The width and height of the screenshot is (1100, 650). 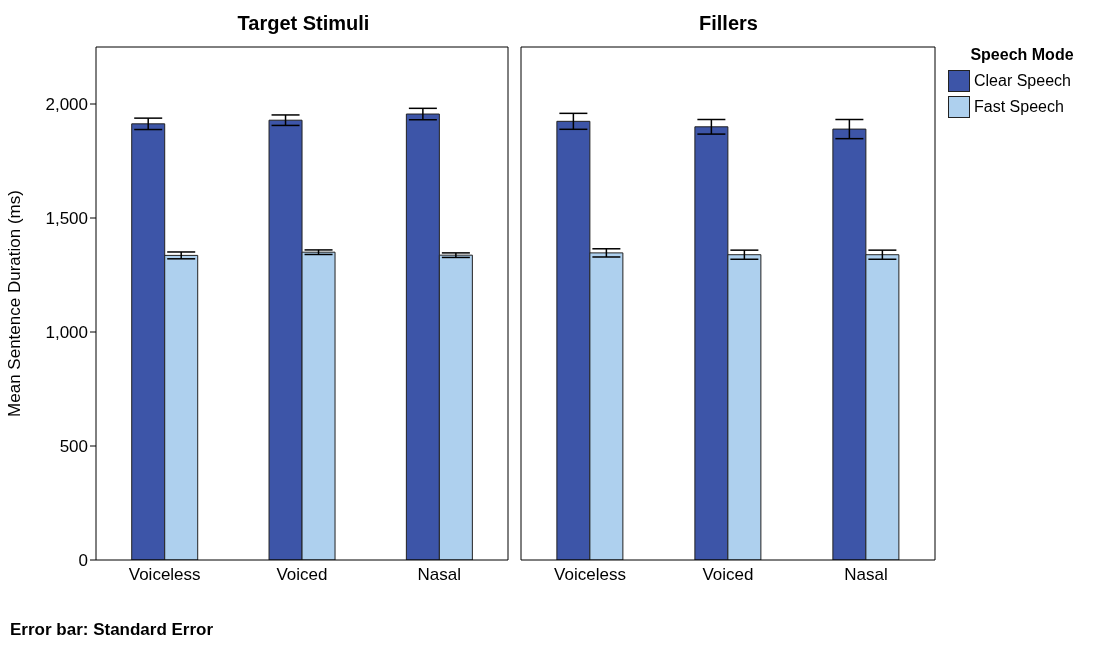 I want to click on legend-label: Fast Speech, so click(x=1019, y=107).